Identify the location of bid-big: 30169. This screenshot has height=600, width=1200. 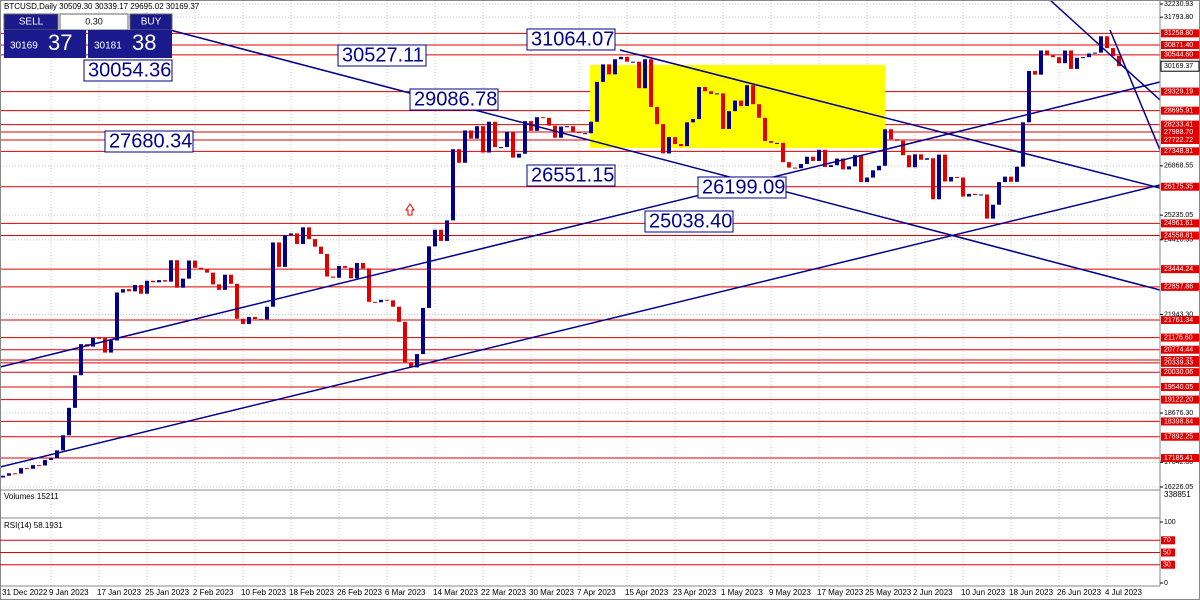
(24, 46).